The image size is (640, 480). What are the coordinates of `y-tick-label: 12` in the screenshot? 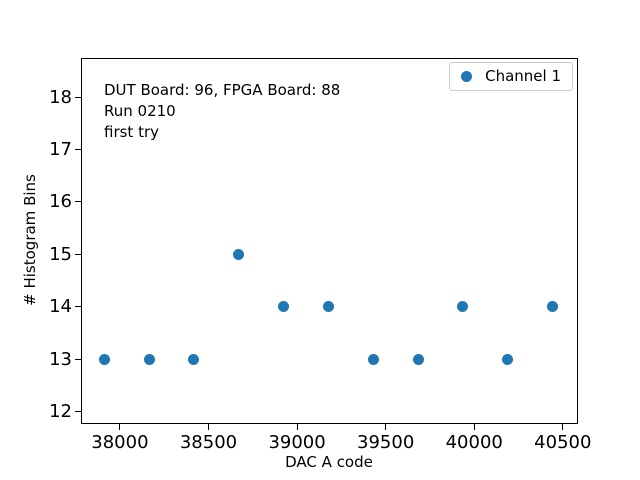 It's located at (60, 411).